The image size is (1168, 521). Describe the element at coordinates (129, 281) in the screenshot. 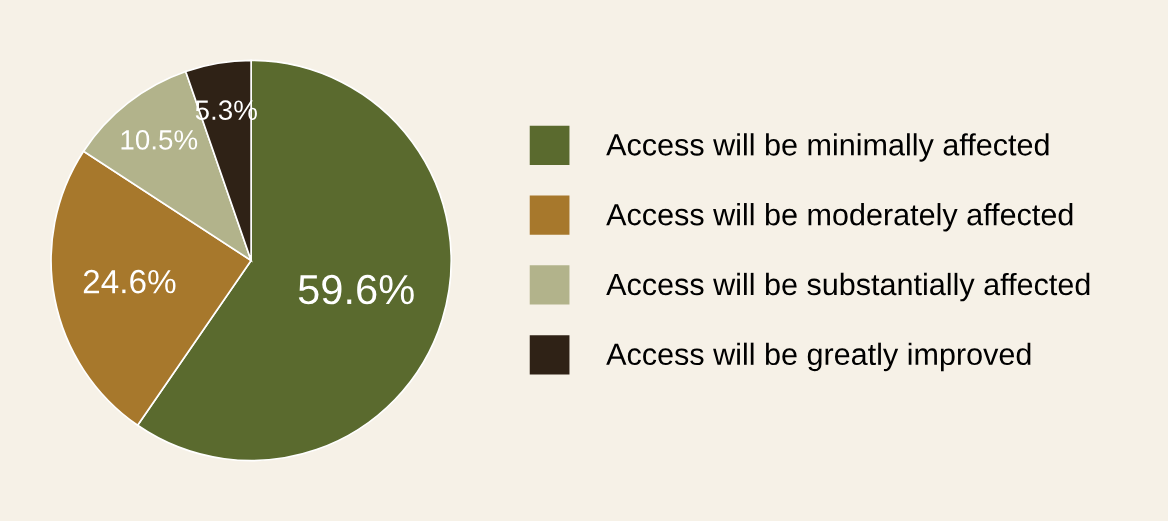

I see `data-label: 24.6%` at that location.